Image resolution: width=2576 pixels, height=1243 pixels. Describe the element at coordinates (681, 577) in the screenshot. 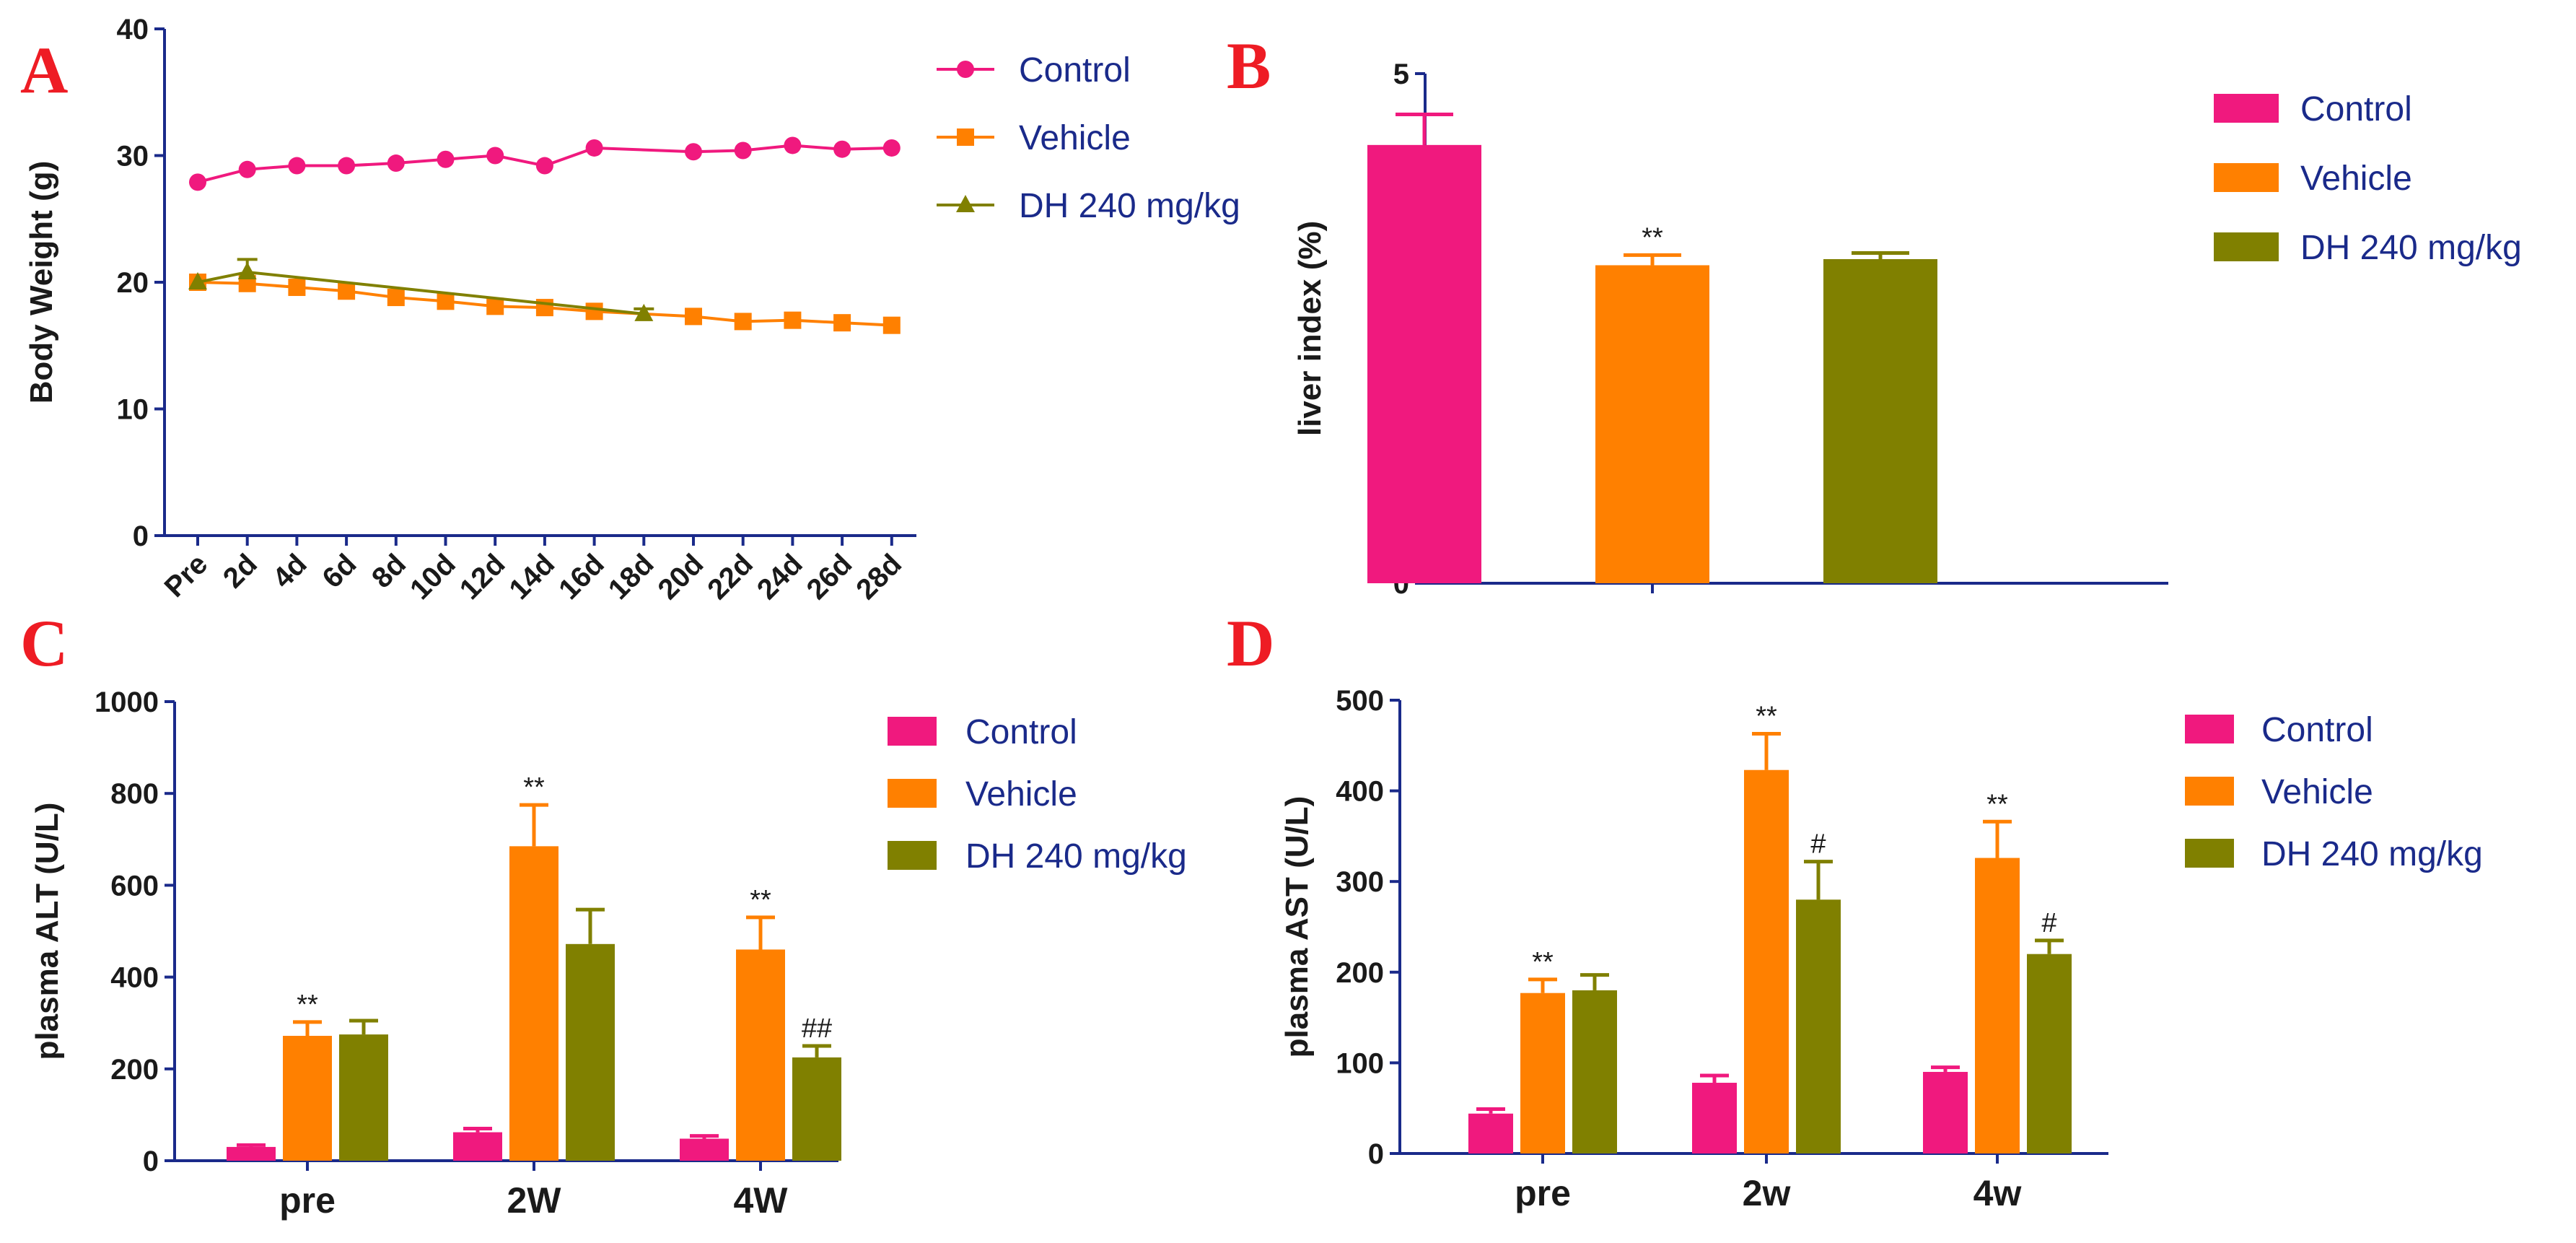

I see `panel-a-x-tick-label: 20d` at that location.